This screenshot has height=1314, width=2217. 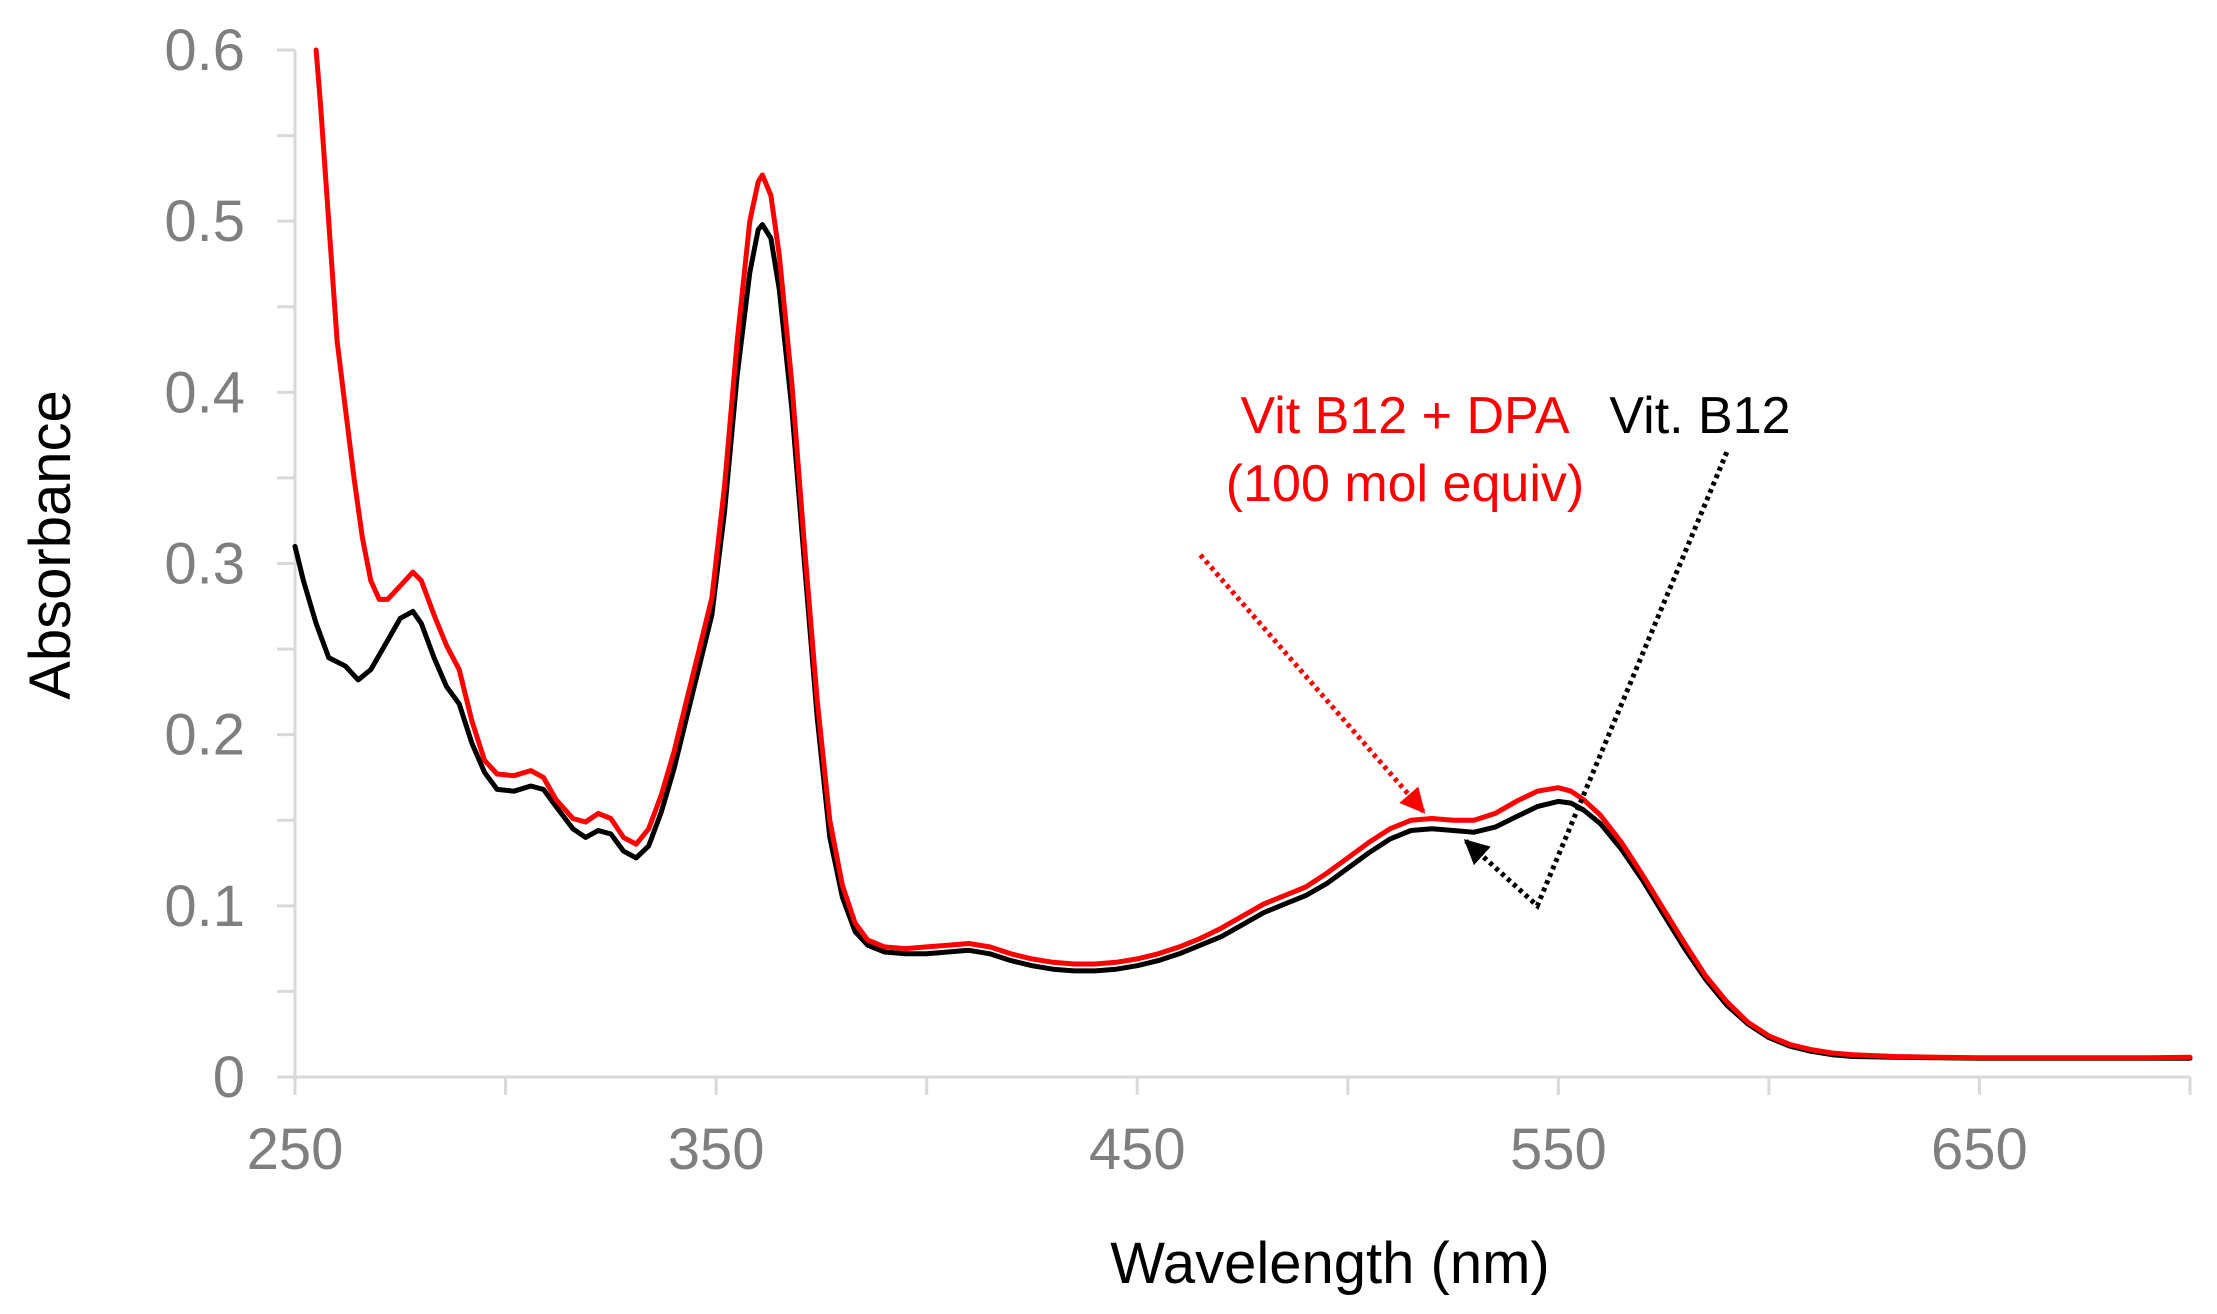 I want to click on y-axis-title: Absorbance, so click(x=50, y=545).